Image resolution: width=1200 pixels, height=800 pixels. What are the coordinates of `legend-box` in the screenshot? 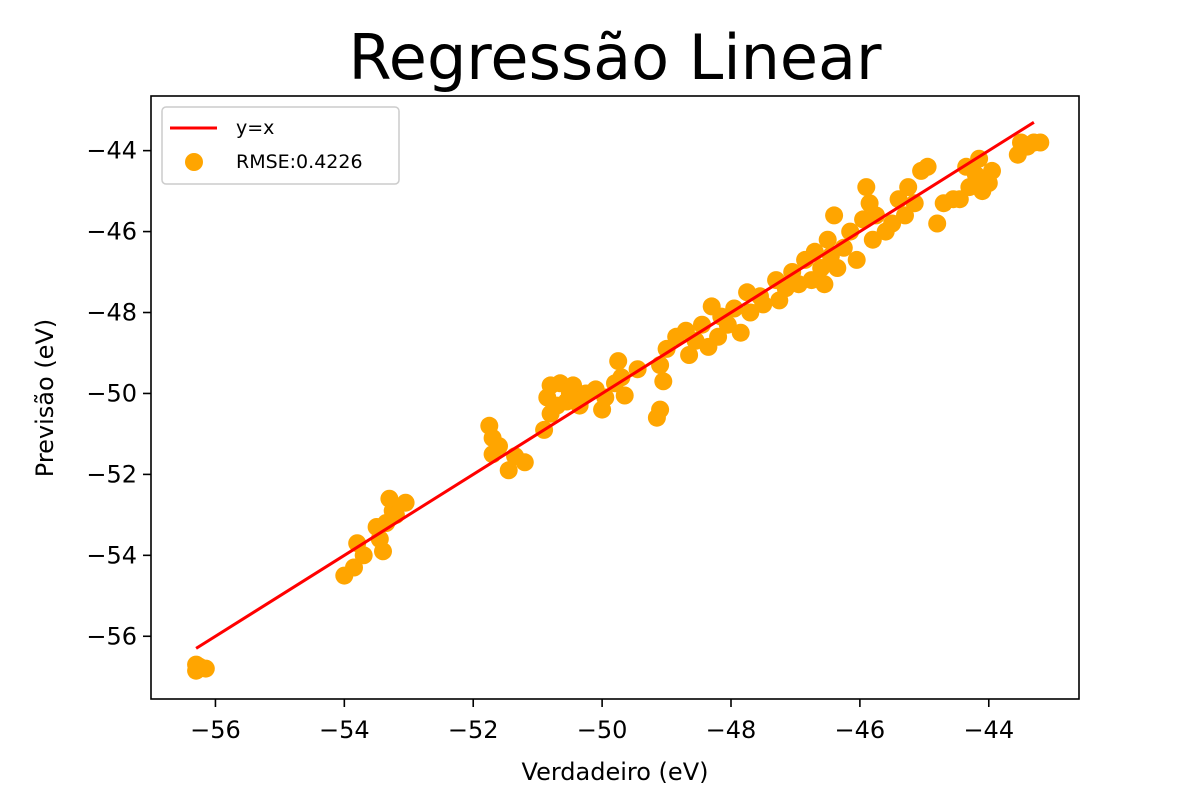 It's located at (280, 145).